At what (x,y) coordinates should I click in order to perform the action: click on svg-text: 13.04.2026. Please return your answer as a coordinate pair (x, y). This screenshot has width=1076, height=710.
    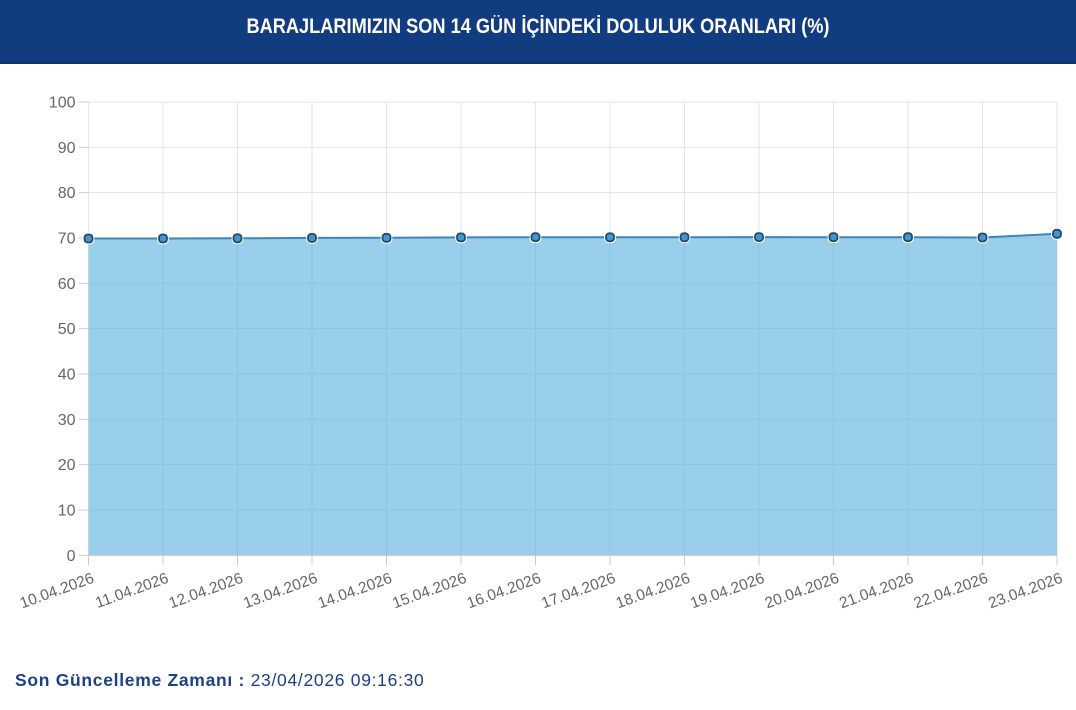
    Looking at the image, I should click on (280, 591).